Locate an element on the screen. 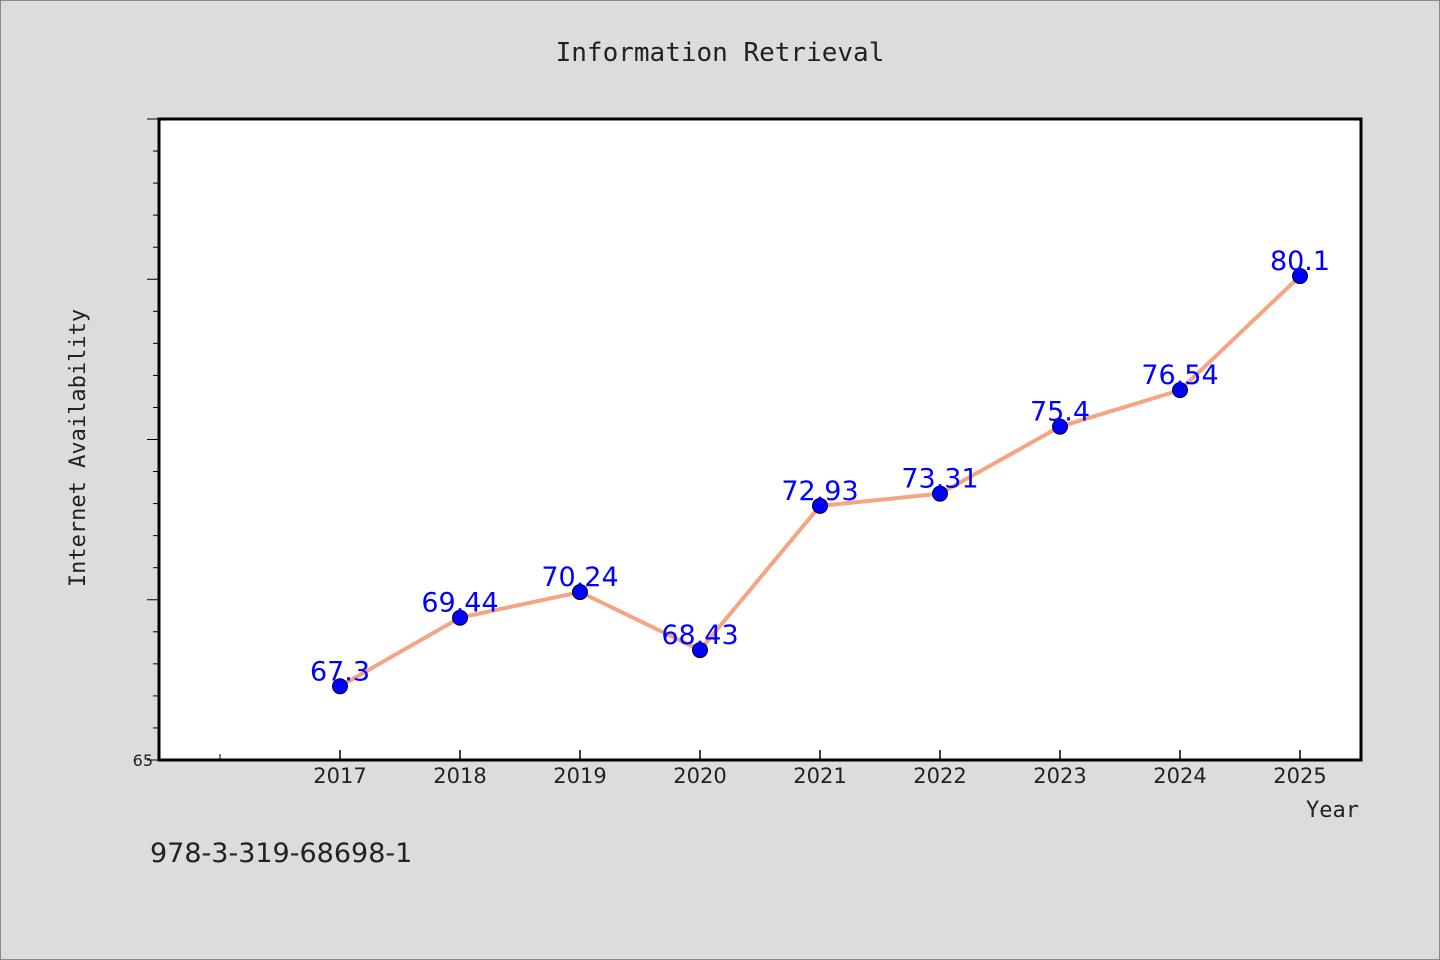 The width and height of the screenshot is (1440, 960). y-axis-ticks: 65 is located at coordinates (146, 444).